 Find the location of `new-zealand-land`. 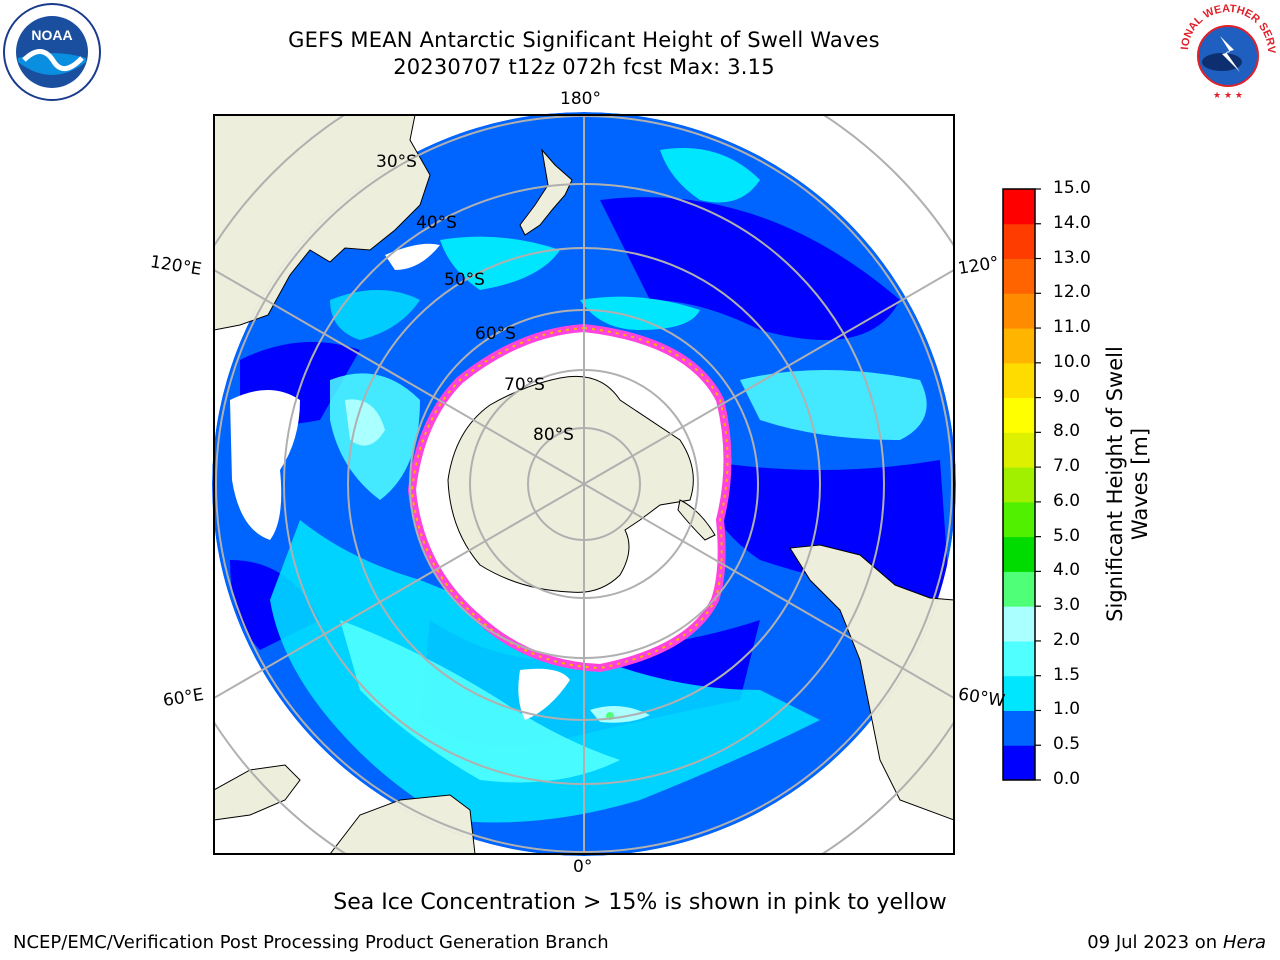

new-zealand-land is located at coordinates (546, 192).